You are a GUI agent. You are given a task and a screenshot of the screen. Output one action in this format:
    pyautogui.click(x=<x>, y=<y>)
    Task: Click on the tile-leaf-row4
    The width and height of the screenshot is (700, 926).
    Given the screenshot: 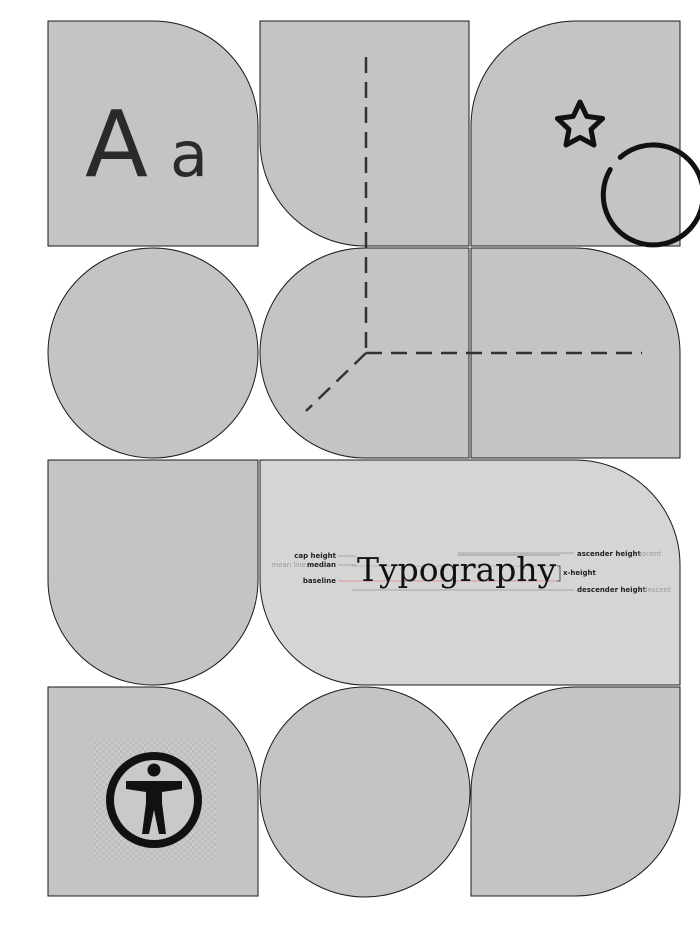 What is the action you would take?
    pyautogui.click(x=575, y=791)
    